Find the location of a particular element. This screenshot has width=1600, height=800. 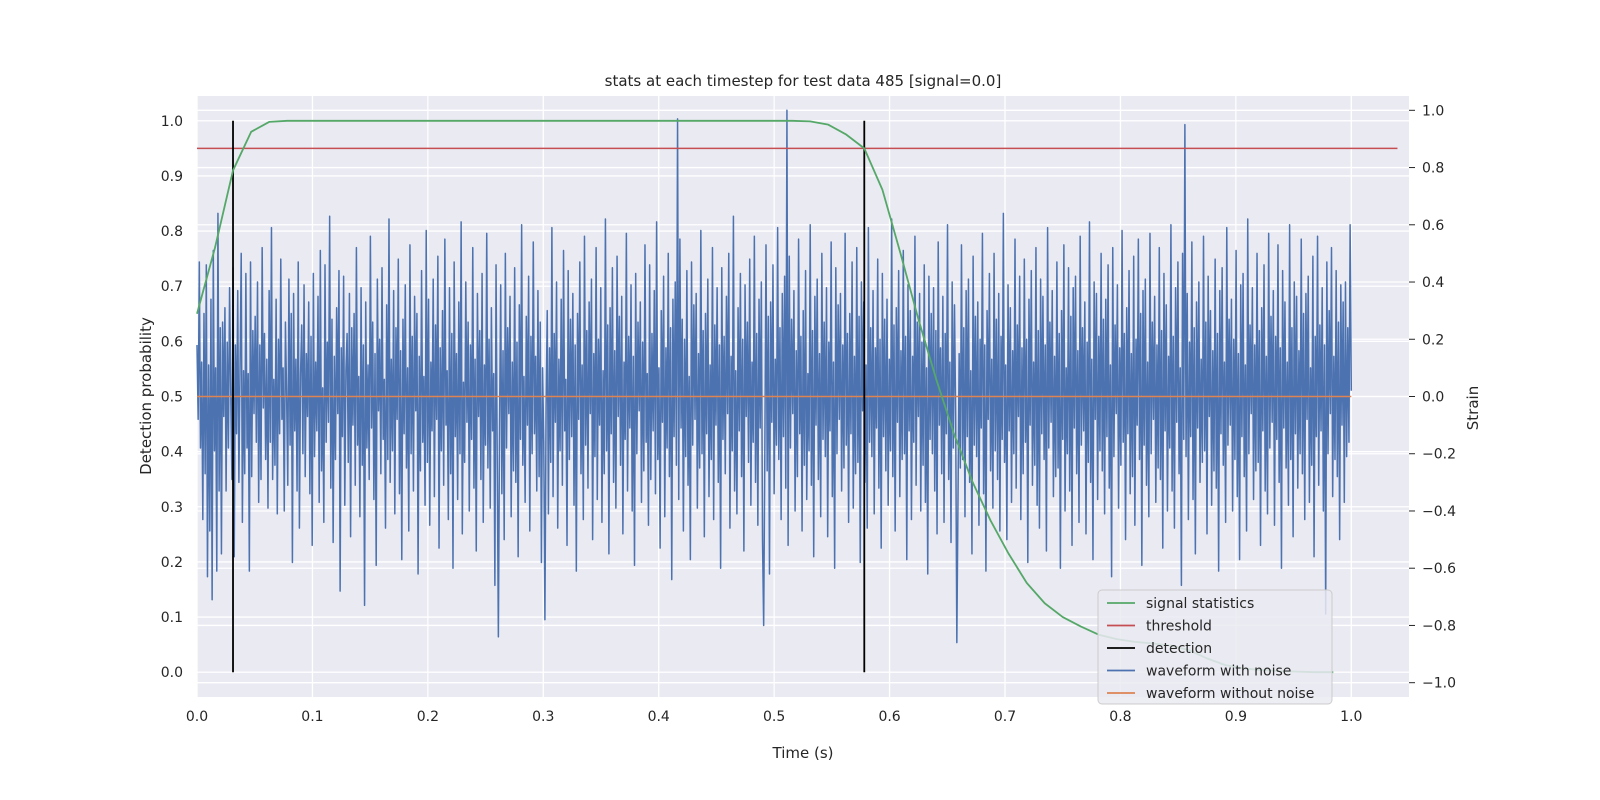

y-tick-label-left: 0.5 is located at coordinates (172, 398).